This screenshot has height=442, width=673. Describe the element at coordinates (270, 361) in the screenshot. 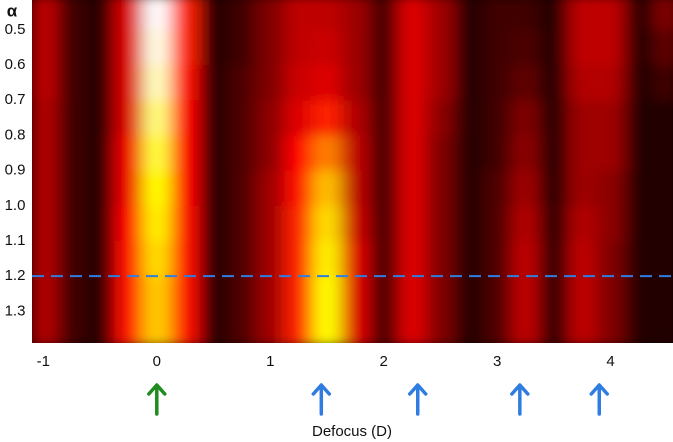

I see `x-tick-label: 1` at that location.